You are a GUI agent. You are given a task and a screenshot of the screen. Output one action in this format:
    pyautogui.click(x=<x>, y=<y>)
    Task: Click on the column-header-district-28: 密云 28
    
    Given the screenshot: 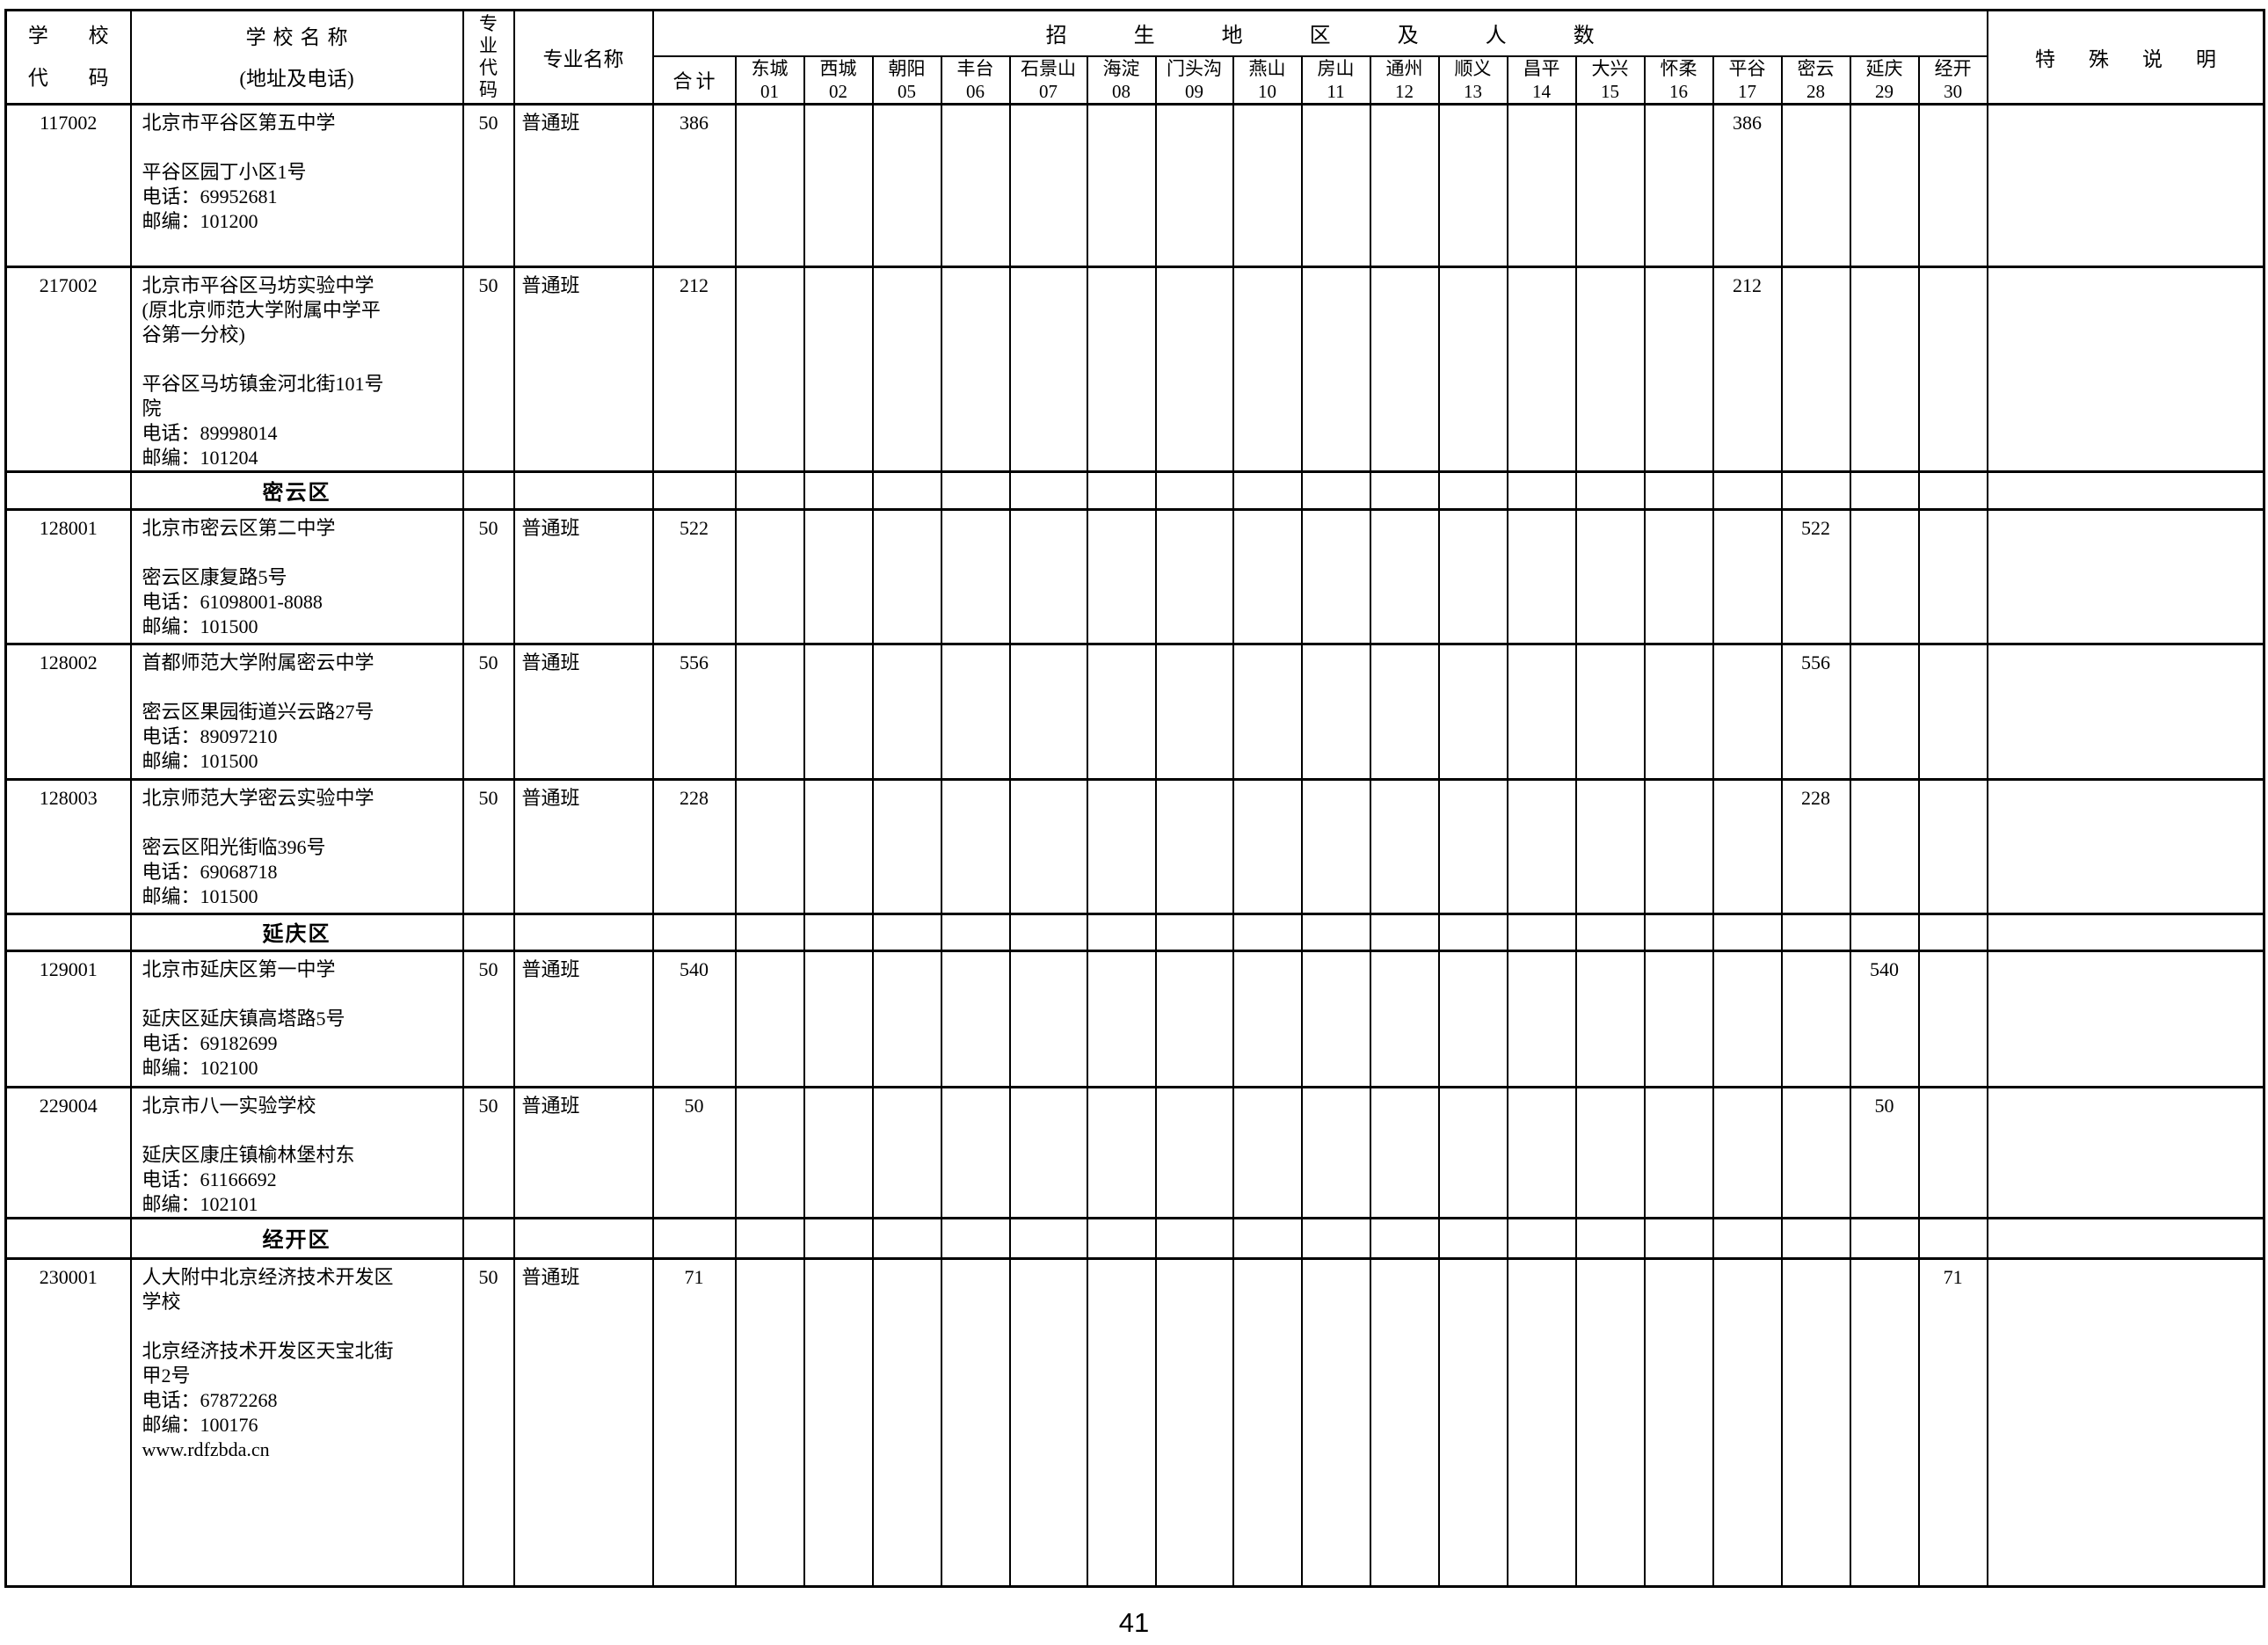 What is the action you would take?
    pyautogui.click(x=1815, y=80)
    